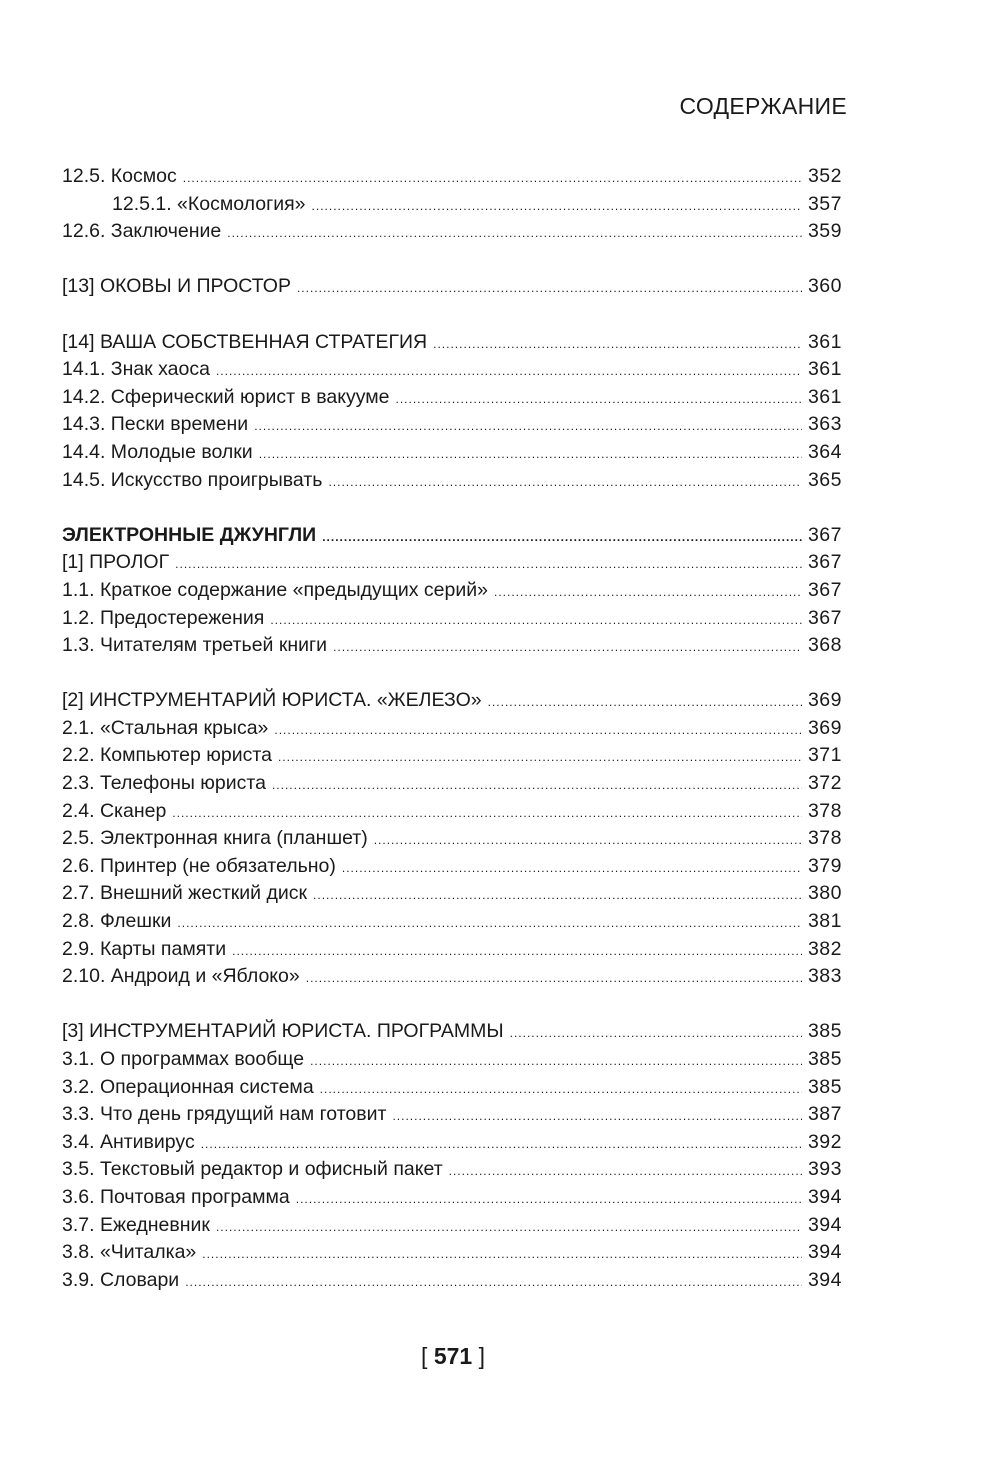  What do you see at coordinates (824, 755) in the screenshot?
I see `toc-entry-page: 371` at bounding box center [824, 755].